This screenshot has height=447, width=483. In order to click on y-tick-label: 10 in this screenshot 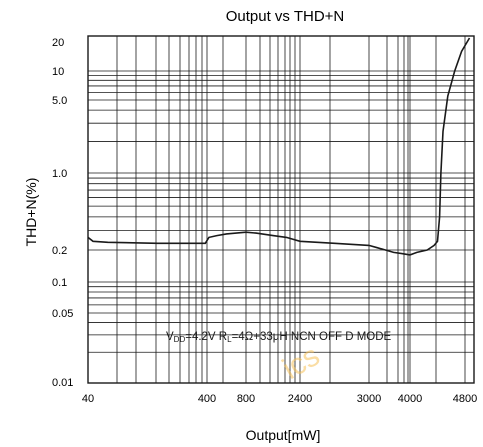, I will do `click(58, 72)`.